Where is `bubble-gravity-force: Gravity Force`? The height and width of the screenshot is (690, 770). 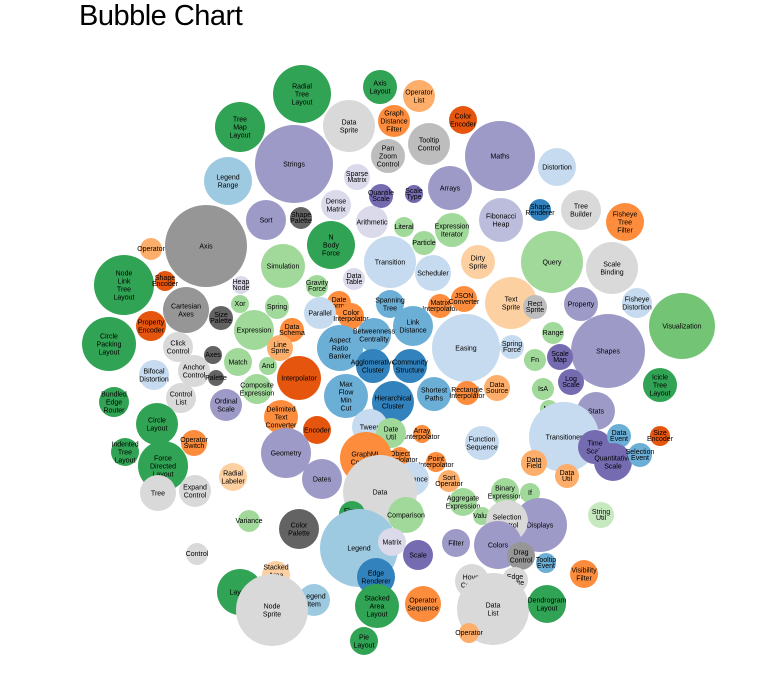 bubble-gravity-force: Gravity Force is located at coordinates (317, 286).